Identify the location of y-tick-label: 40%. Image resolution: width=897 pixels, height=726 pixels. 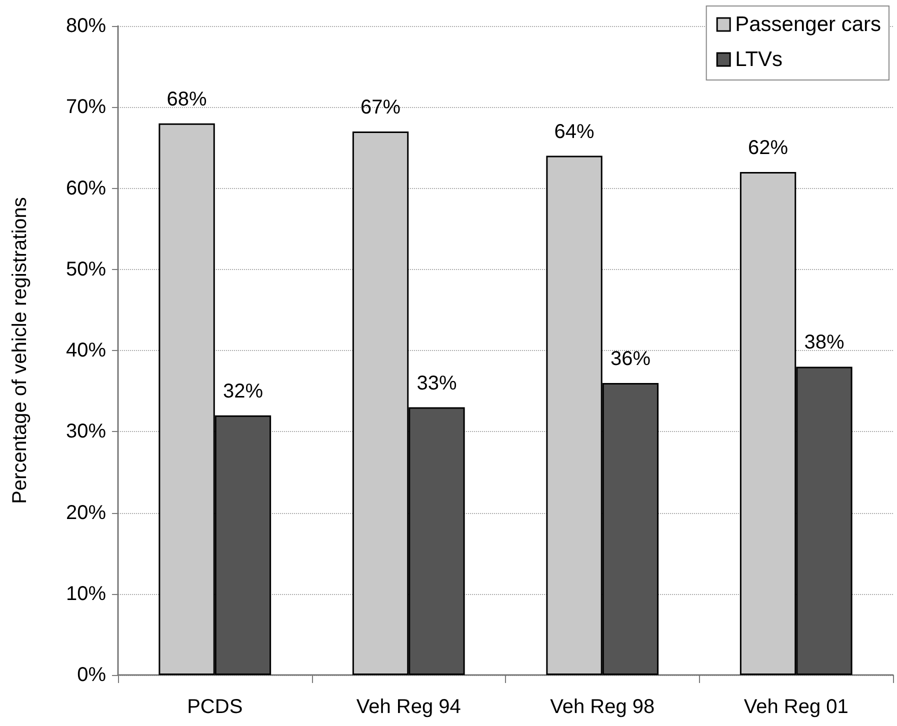
(86, 351).